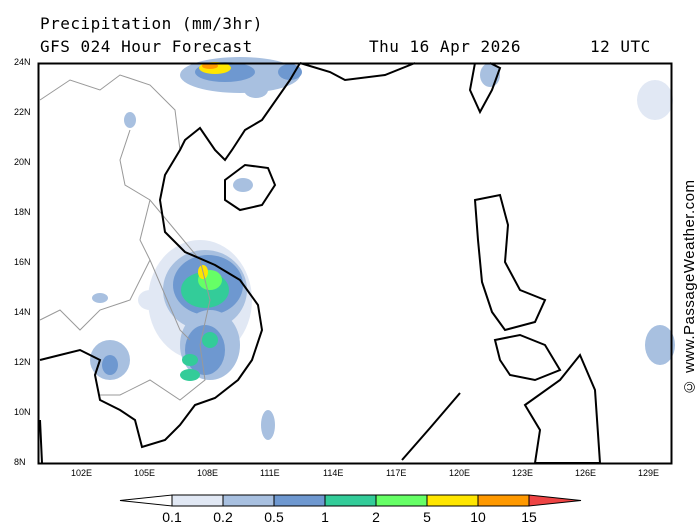  Describe the element at coordinates (22, 362) in the screenshot. I see `lat-tick-label: 12N` at that location.